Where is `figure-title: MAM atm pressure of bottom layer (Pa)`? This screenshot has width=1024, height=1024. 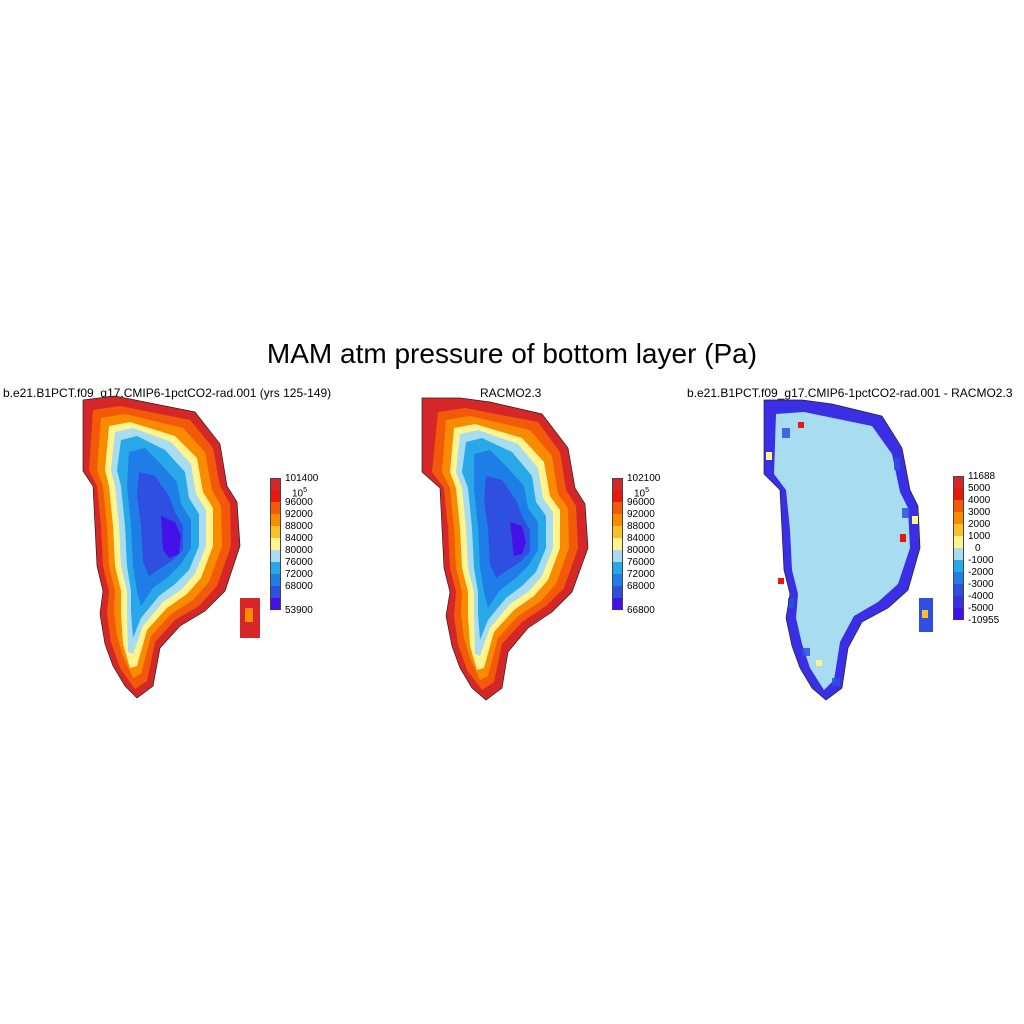
figure-title: MAM atm pressure of bottom layer (Pa) is located at coordinates (512, 353).